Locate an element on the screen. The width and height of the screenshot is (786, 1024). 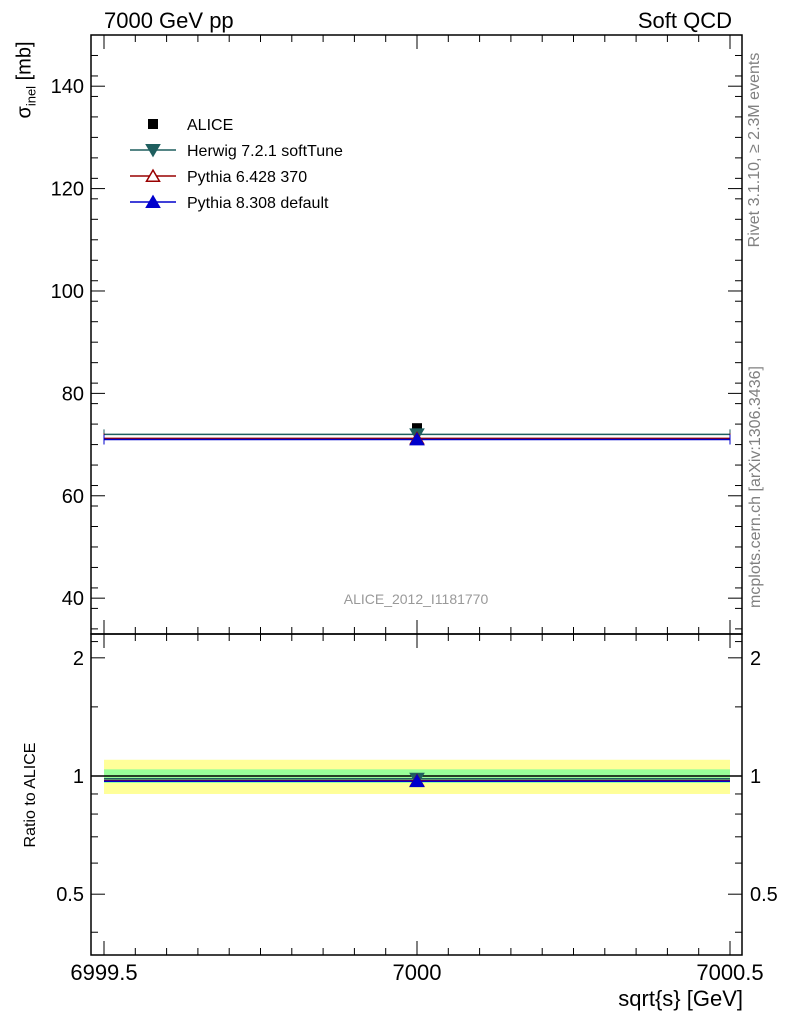
analysis-watermark: ALICE_2012_I1181770 is located at coordinates (416, 599).